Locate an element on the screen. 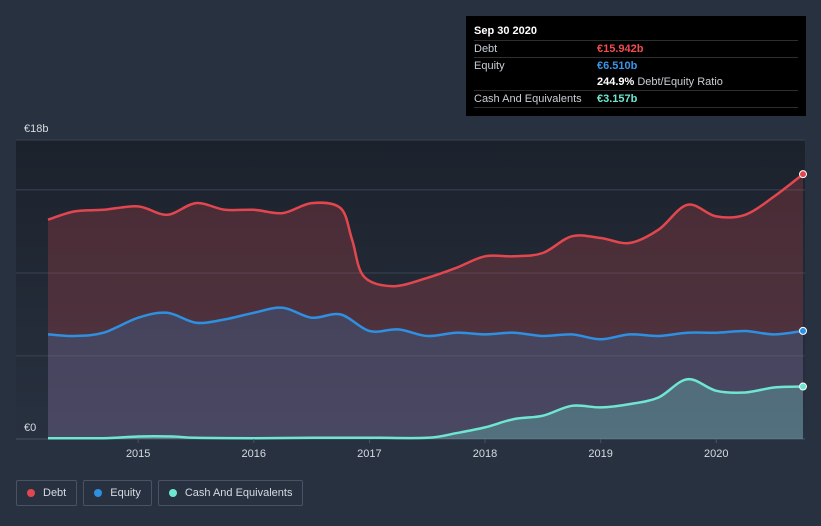 This screenshot has width=821, height=526. x-tick-label-2017: 2017 is located at coordinates (369, 454).